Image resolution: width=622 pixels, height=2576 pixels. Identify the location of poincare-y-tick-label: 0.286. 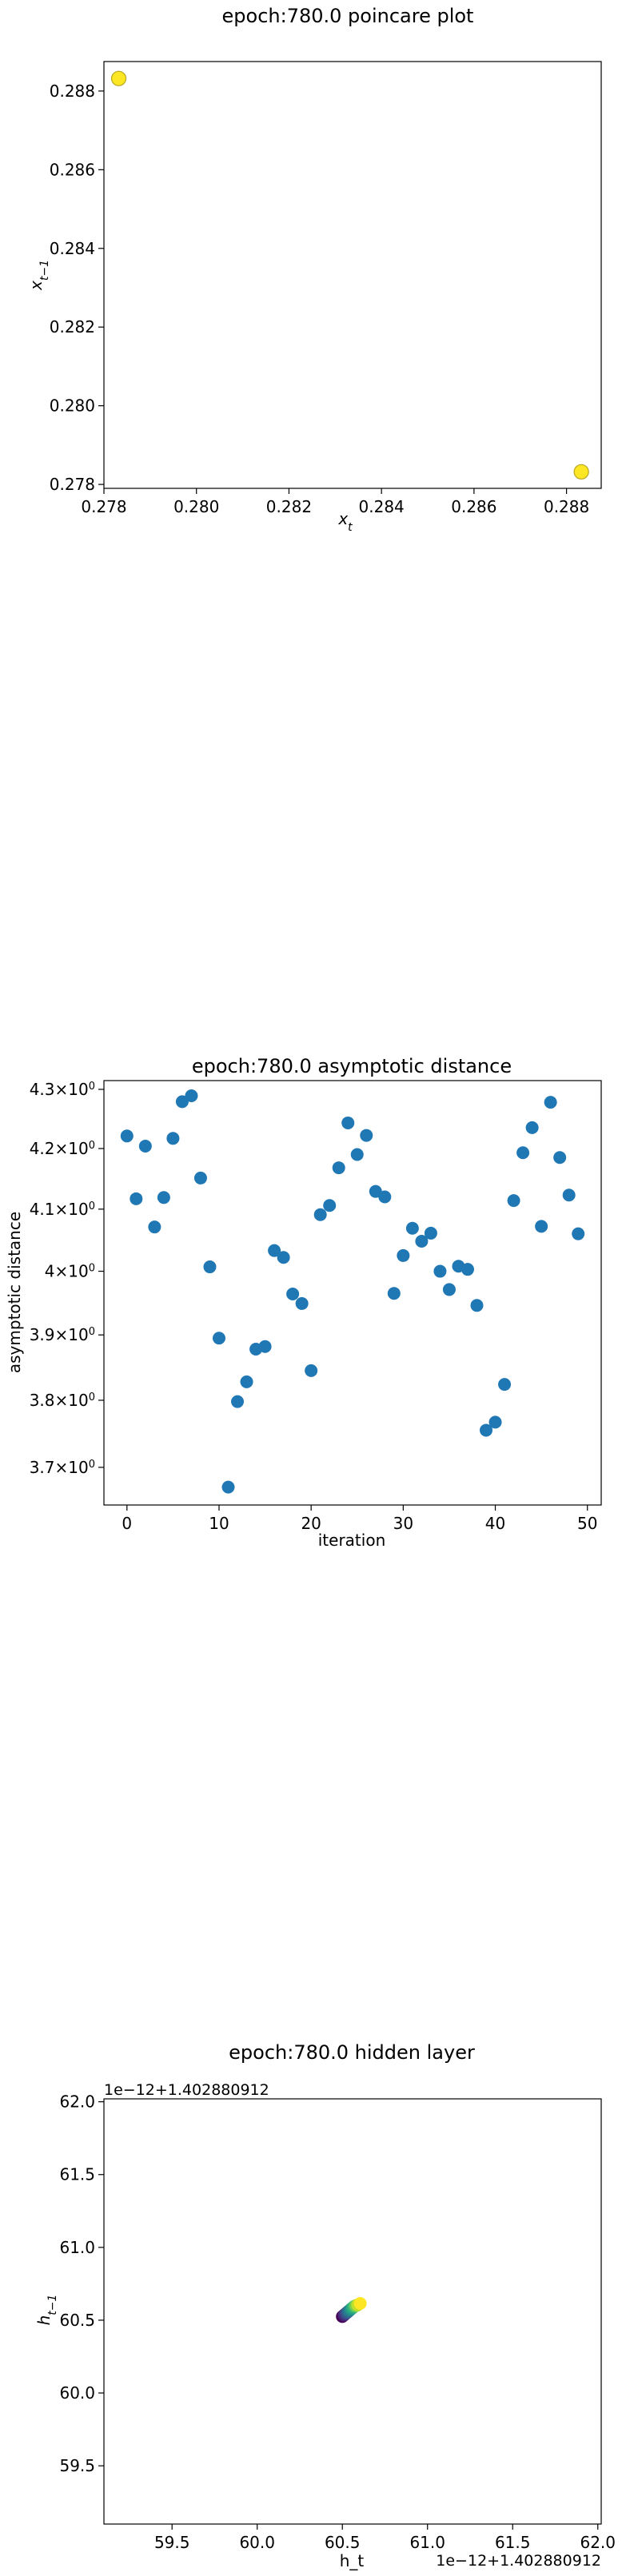
(72, 169).